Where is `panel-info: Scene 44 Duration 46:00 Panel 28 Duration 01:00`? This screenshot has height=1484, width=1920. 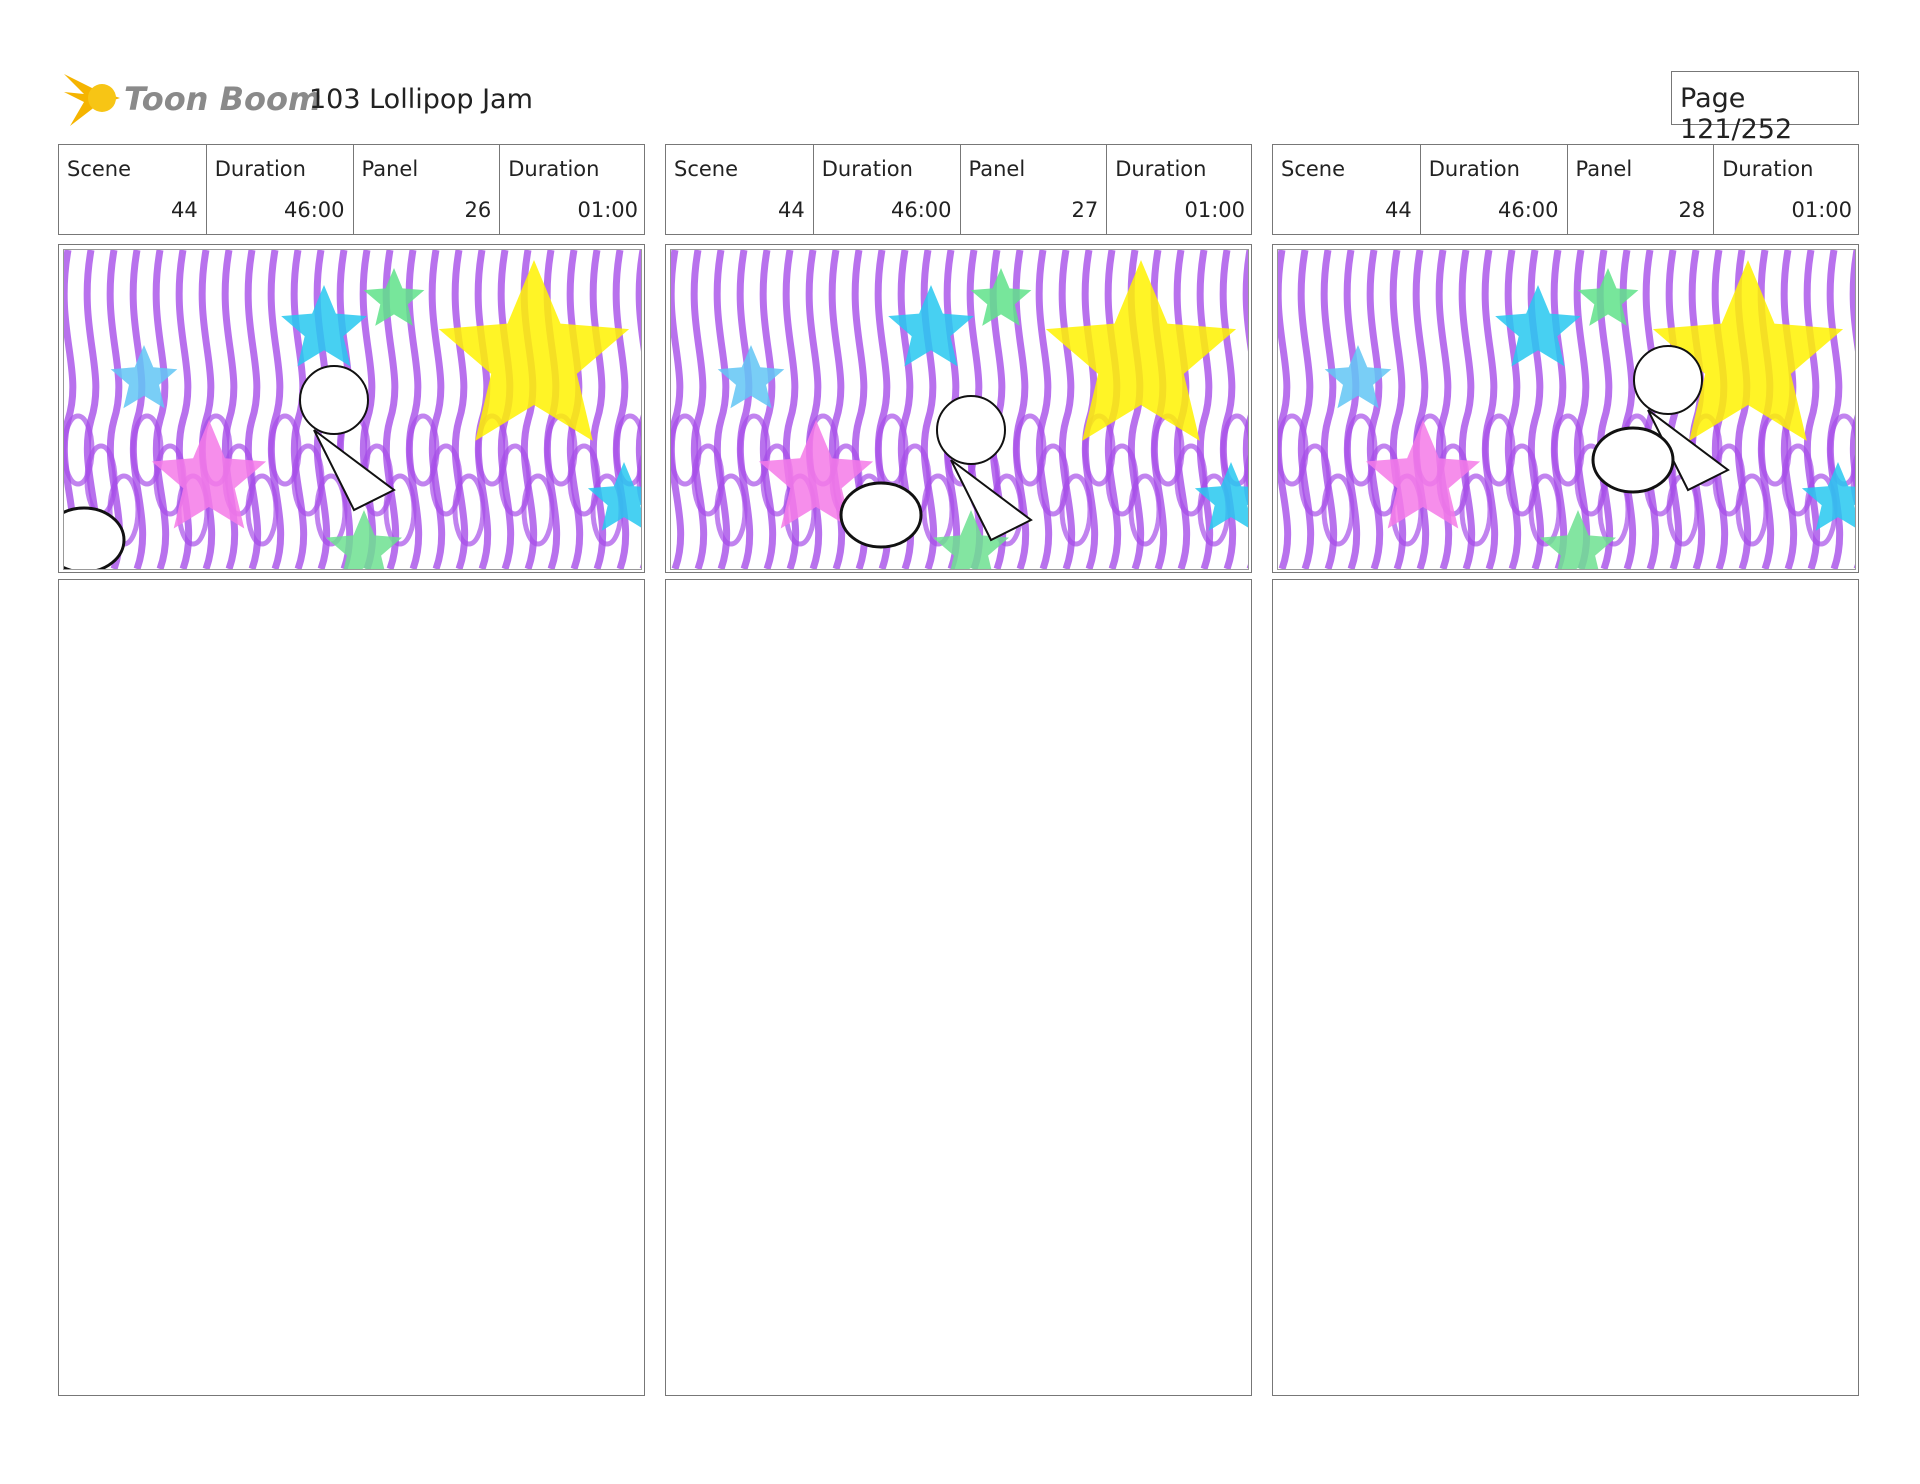
panel-info: Scene 44 Duration 46:00 Panel 28 Duration 01:00 is located at coordinates (1565, 189).